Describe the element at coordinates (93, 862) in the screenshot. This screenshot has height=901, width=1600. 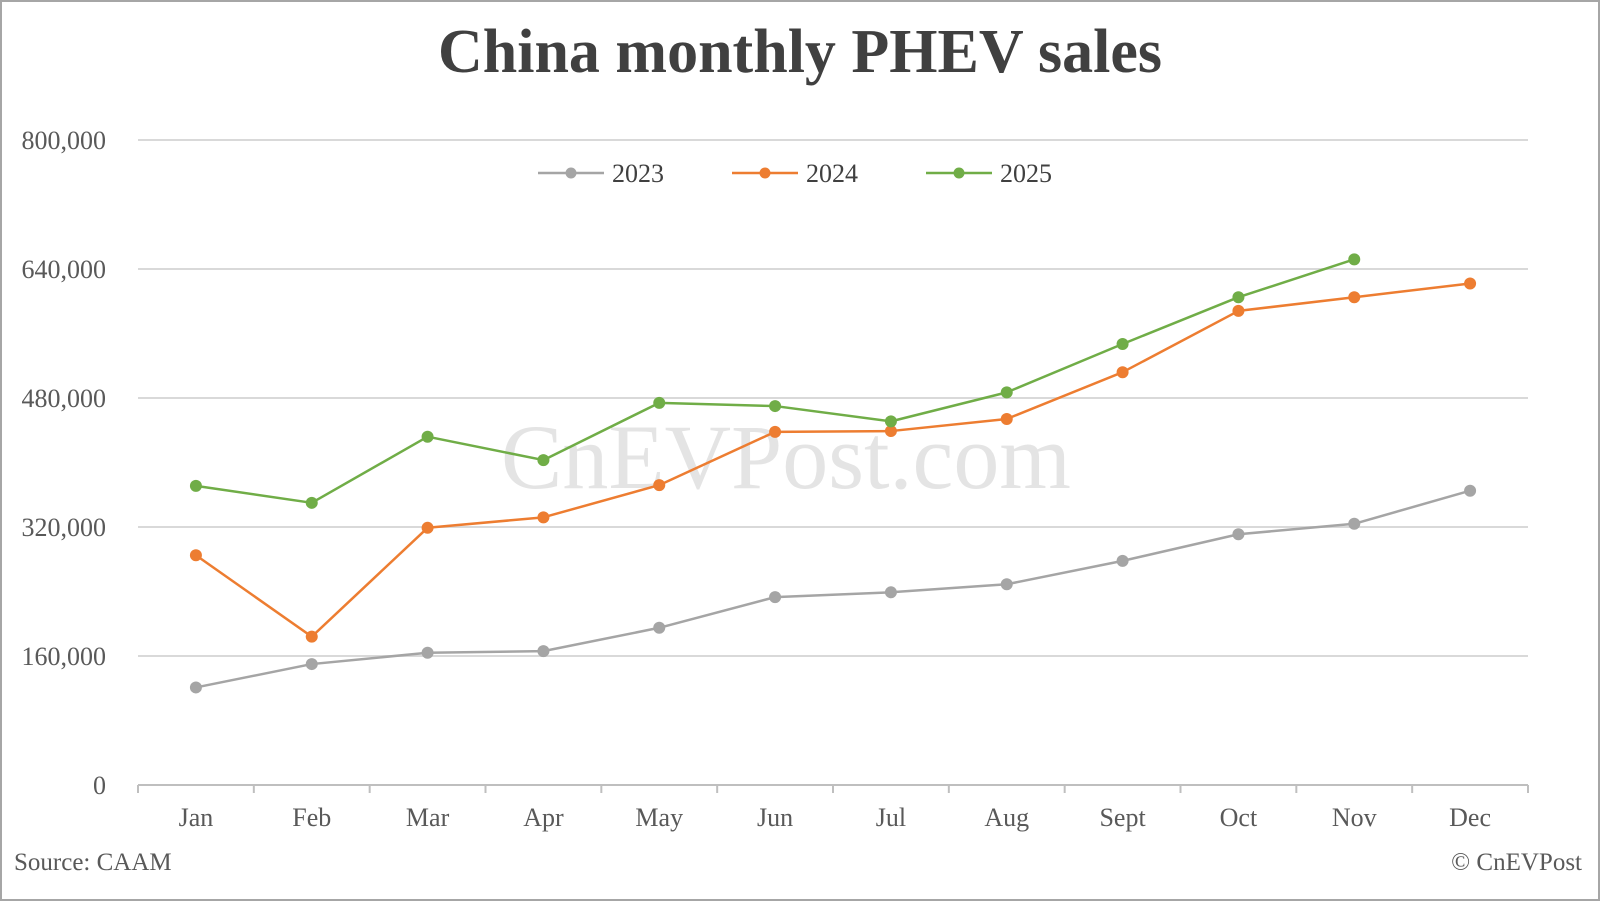
I see `source-note: Source: CAAM` at that location.